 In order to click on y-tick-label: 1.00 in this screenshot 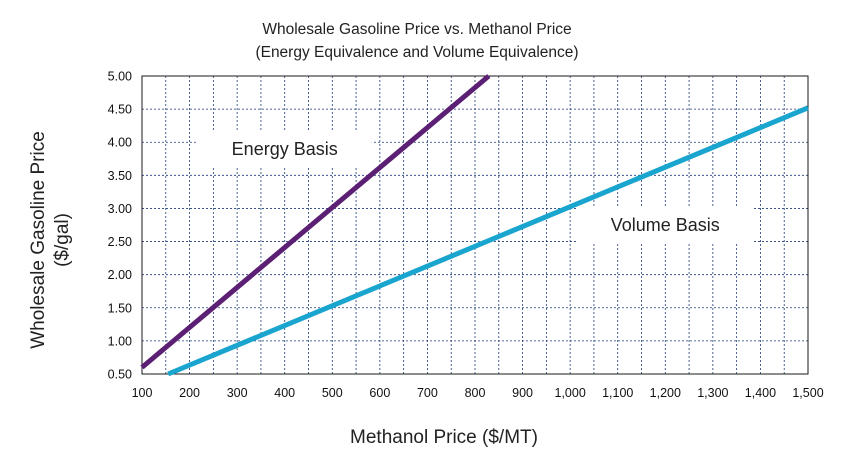, I will do `click(120, 341)`.